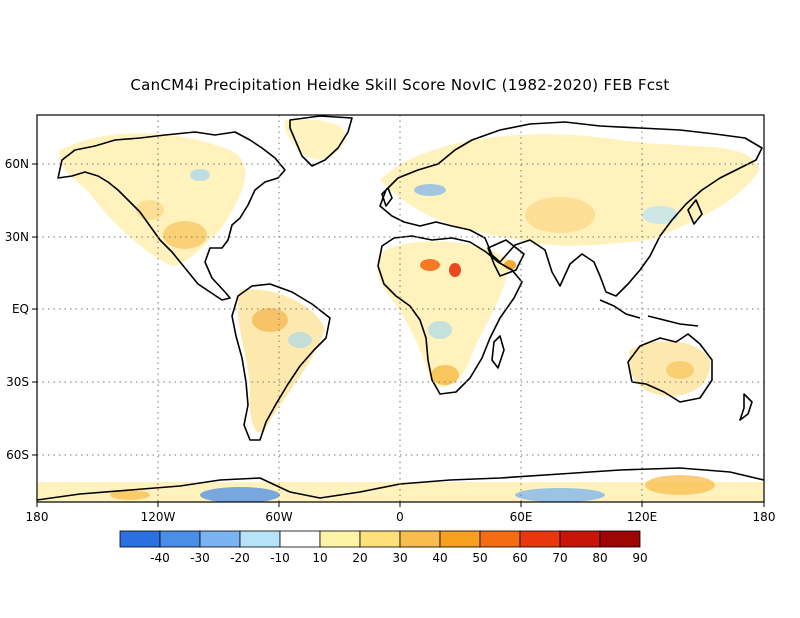 The height and width of the screenshot is (618, 800). What do you see at coordinates (399, 558) in the screenshot?
I see `colorbar-label: 30` at bounding box center [399, 558].